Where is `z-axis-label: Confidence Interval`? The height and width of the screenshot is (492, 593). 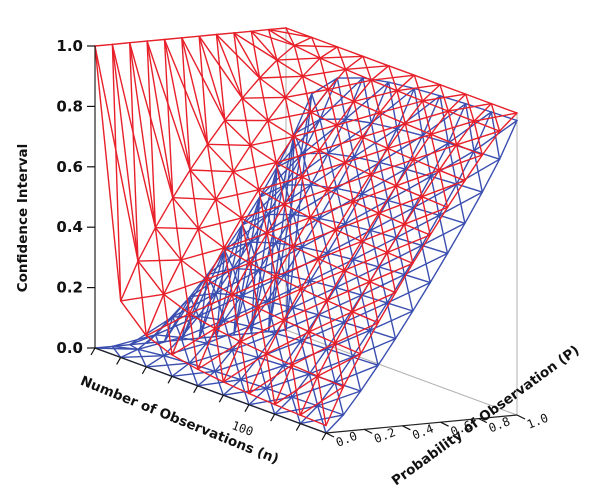
z-axis-label: Confidence Interval is located at coordinates (23, 218).